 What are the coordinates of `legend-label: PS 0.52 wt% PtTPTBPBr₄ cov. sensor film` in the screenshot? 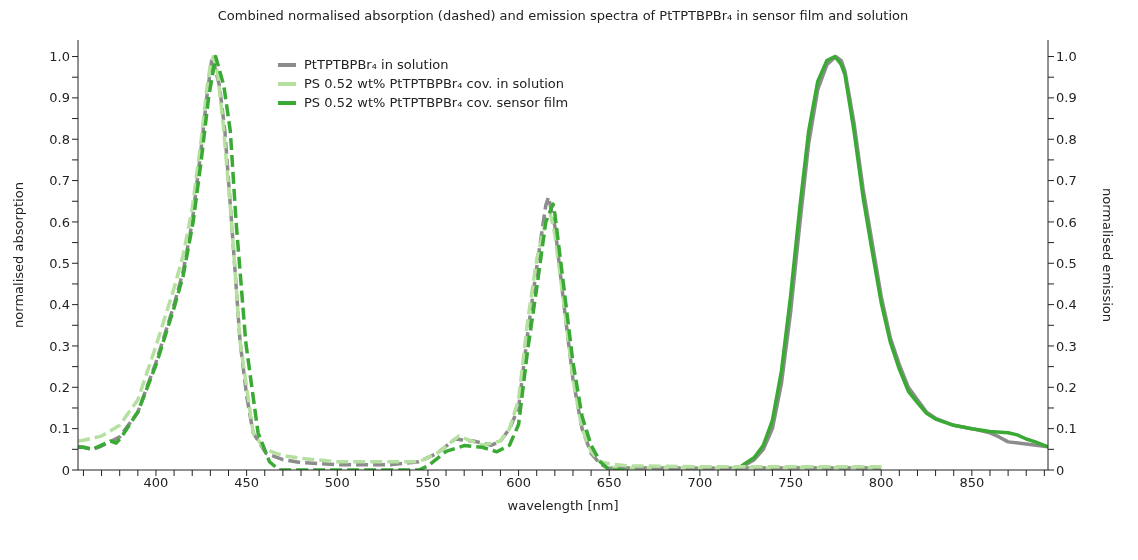 It's located at (436, 102).